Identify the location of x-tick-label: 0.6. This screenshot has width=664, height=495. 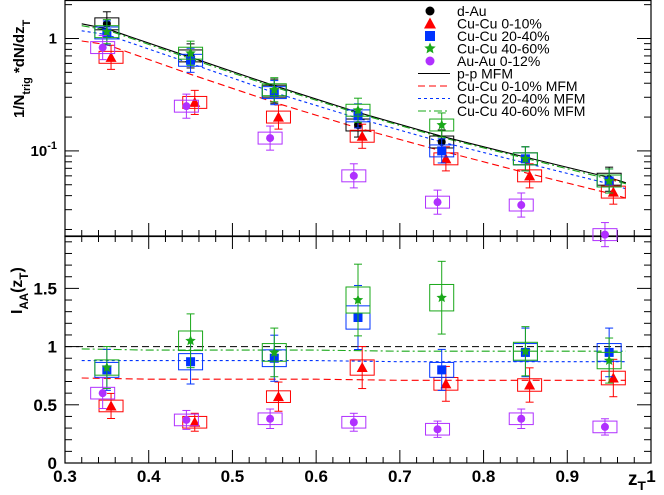
(316, 476).